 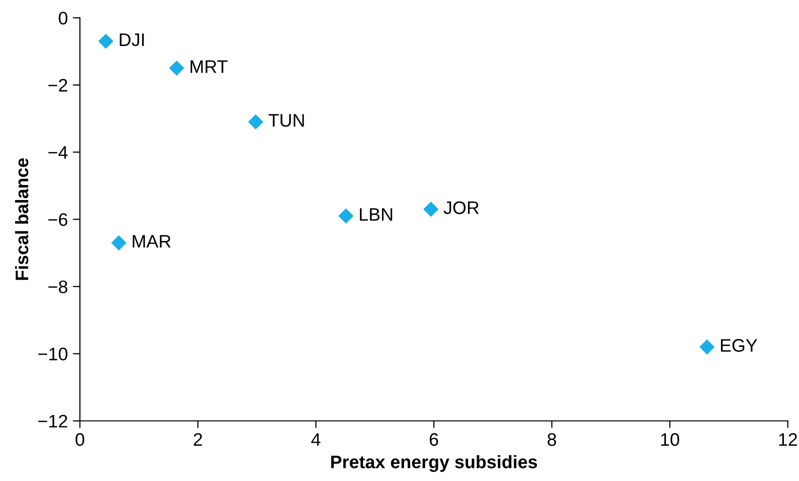 I want to click on annotation: TUN, so click(x=286, y=120).